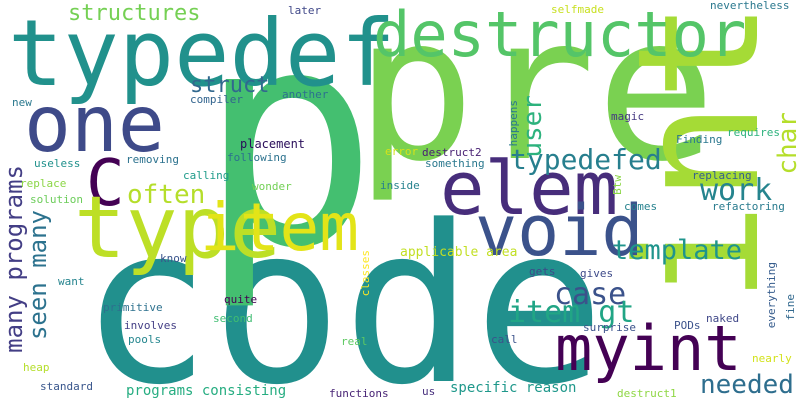 This screenshot has width=800, height=400. Describe the element at coordinates (365, 273) in the screenshot. I see `word-classes: classes` at that location.